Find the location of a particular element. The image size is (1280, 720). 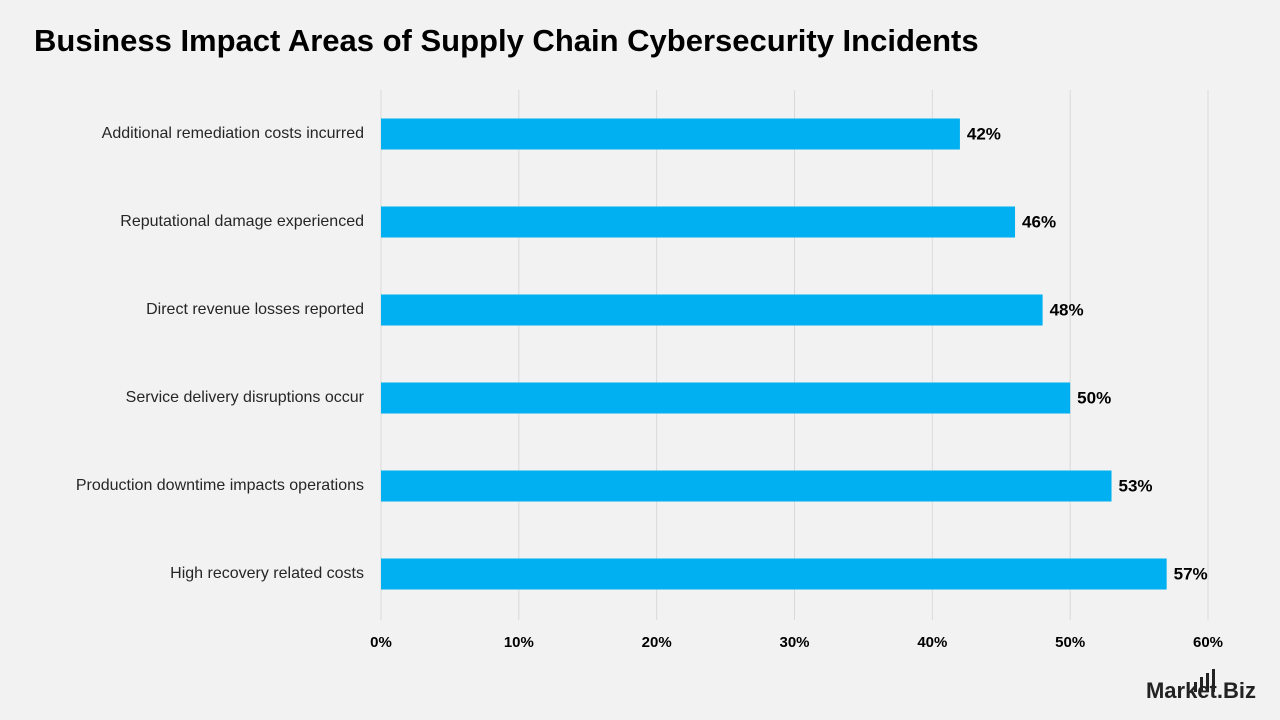

logo: Market.Biz is located at coordinates (1201, 686).